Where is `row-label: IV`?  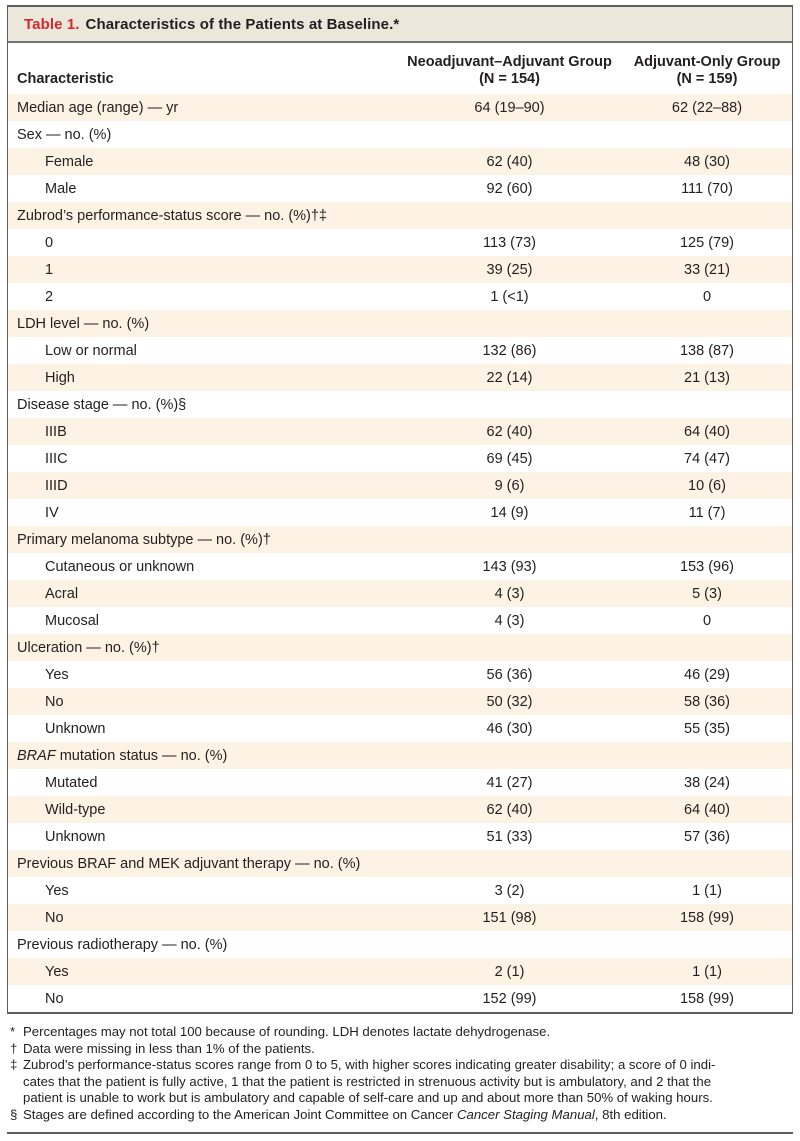 row-label: IV is located at coordinates (52, 512).